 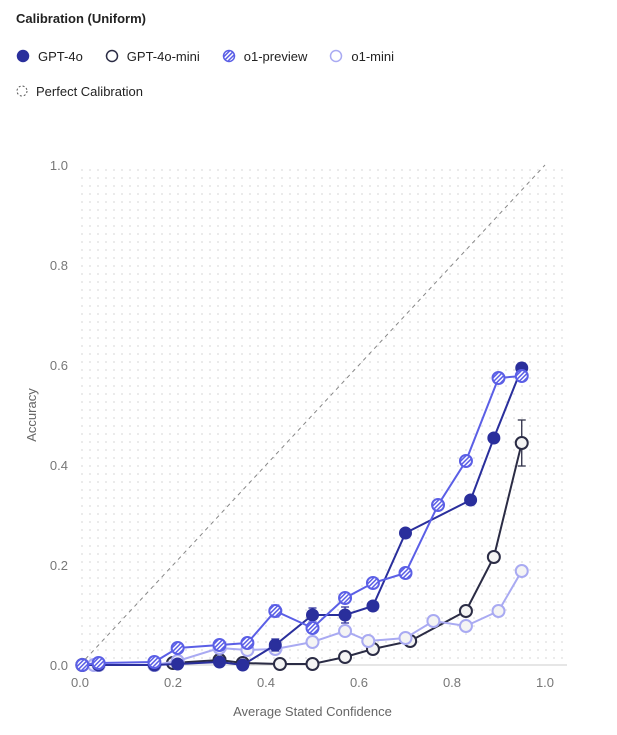 I want to click on legend-label: o1-preview, so click(x=275, y=56).